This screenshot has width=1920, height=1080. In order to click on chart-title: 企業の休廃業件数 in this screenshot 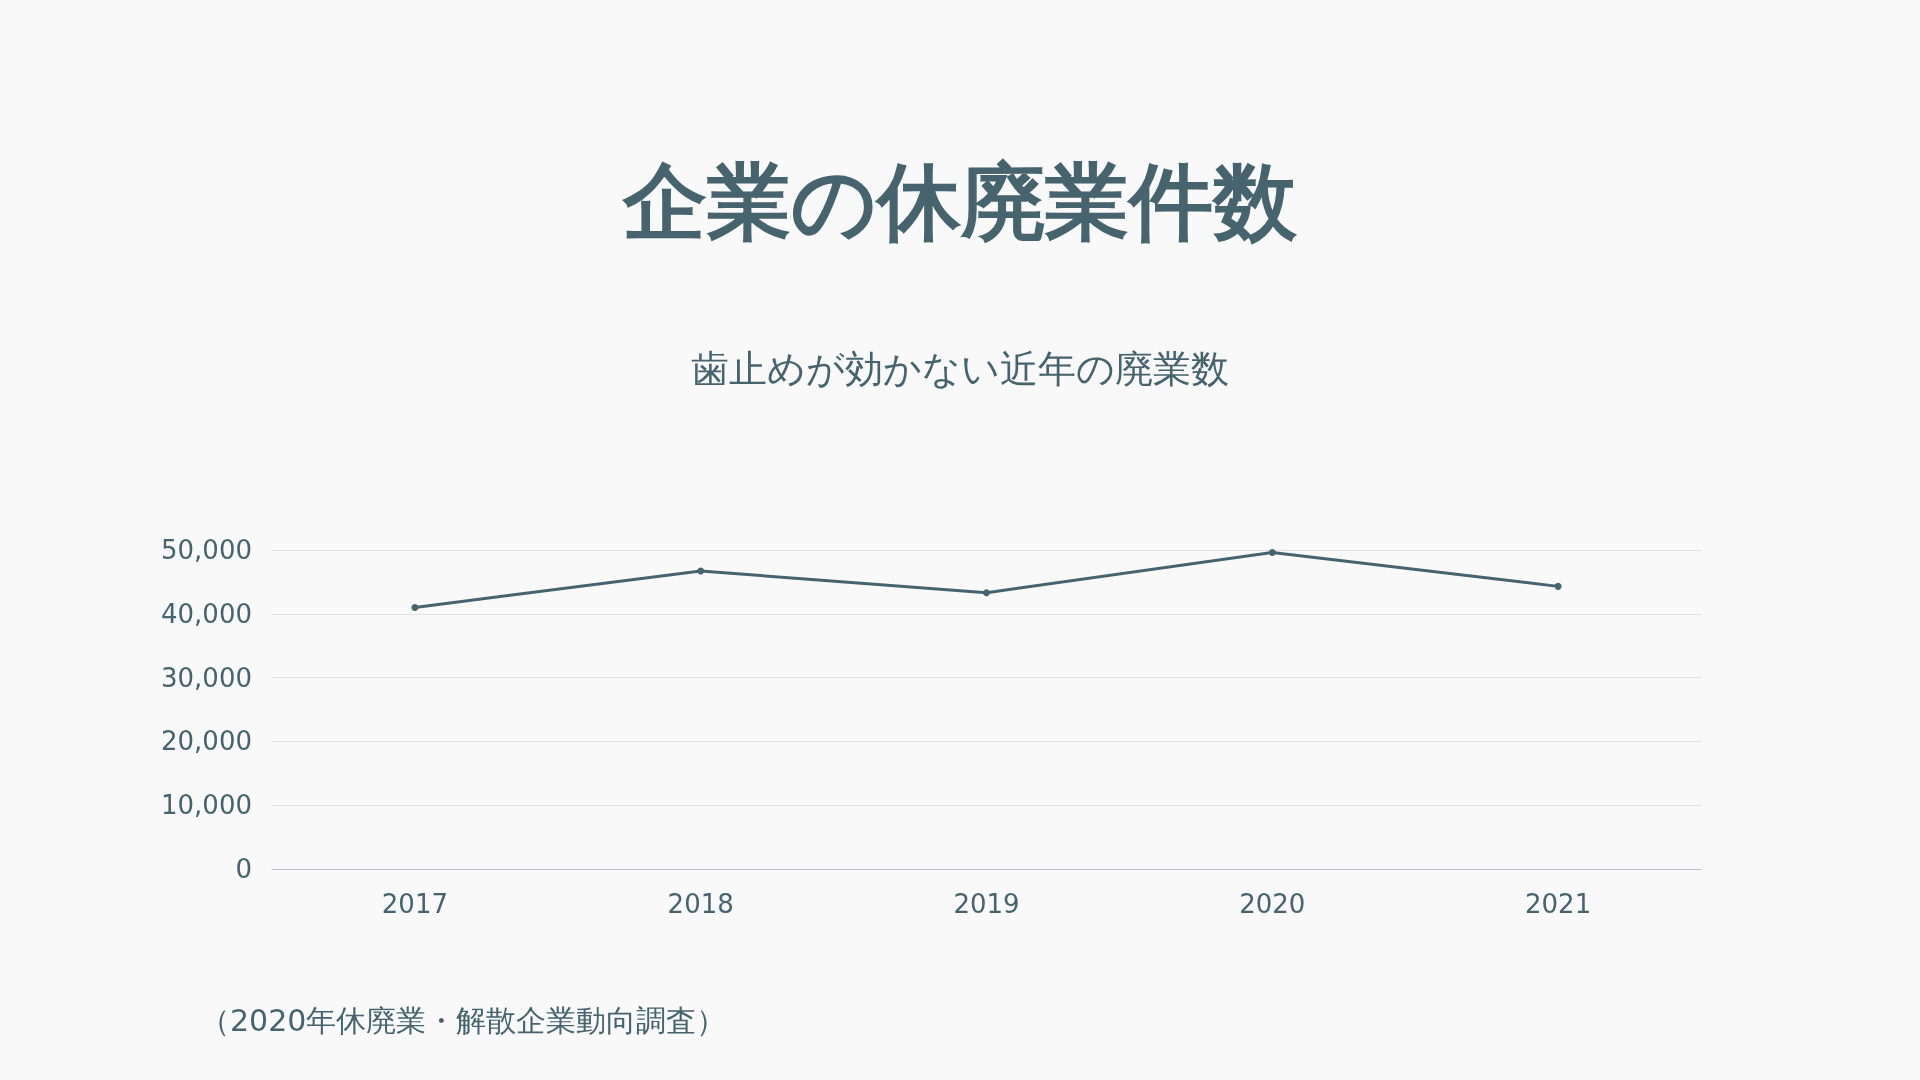, I will do `click(959, 202)`.